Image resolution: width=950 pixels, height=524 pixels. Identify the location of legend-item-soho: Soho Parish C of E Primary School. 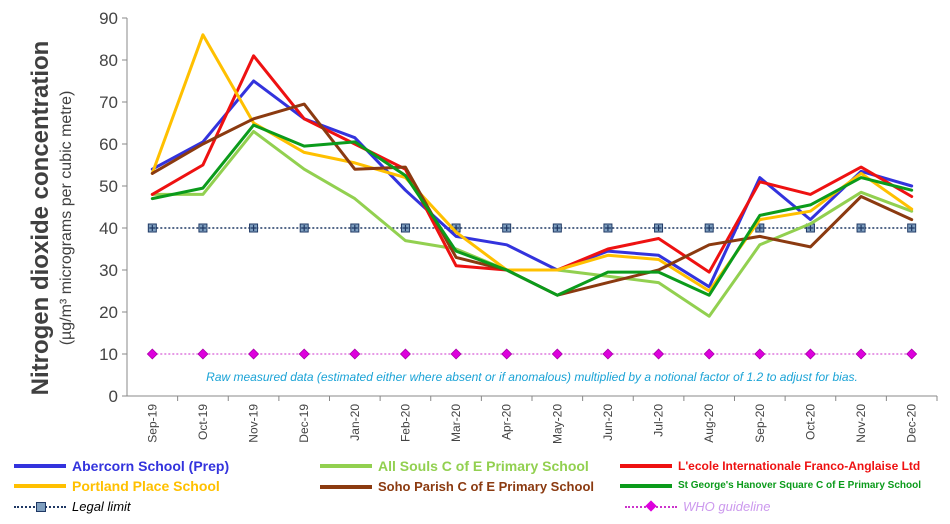
(457, 486).